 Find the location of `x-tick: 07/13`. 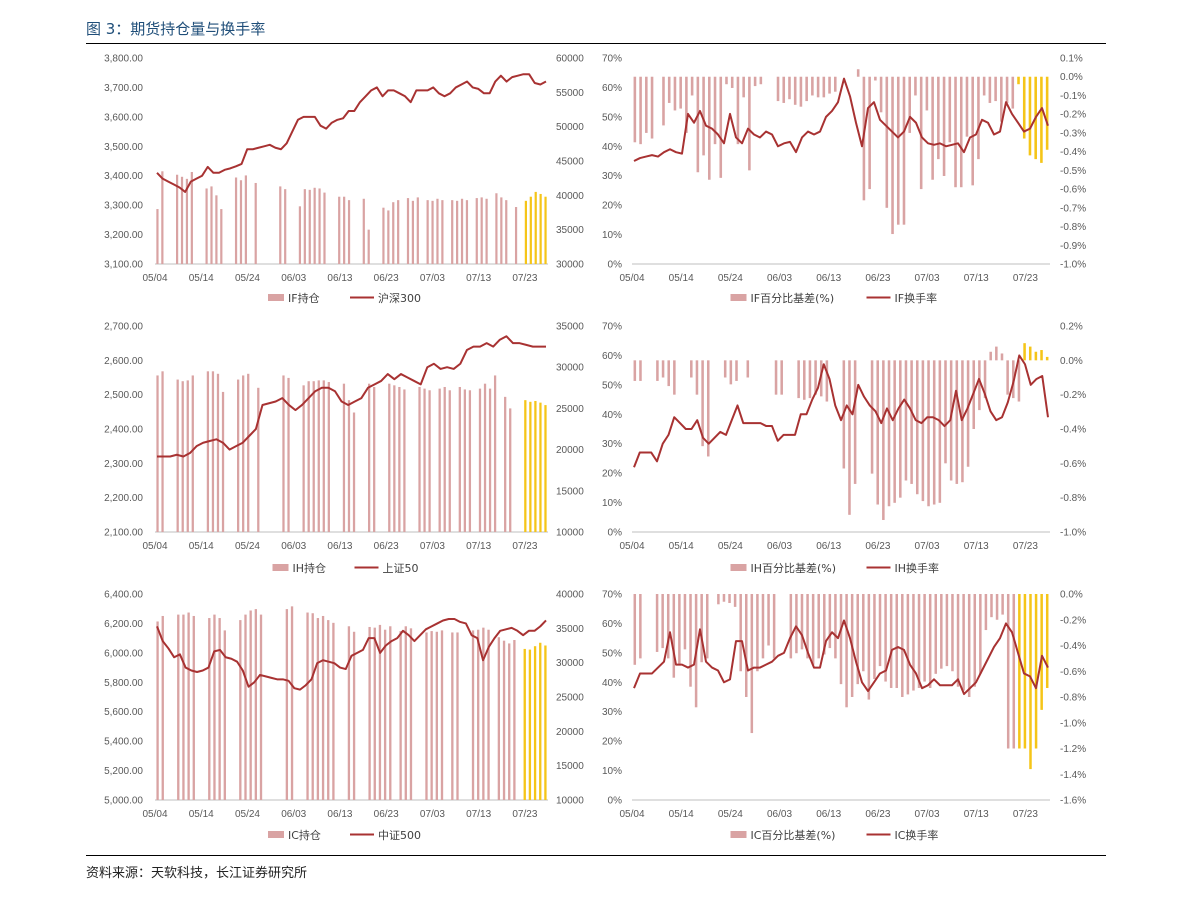

x-tick: 07/13 is located at coordinates (976, 546).